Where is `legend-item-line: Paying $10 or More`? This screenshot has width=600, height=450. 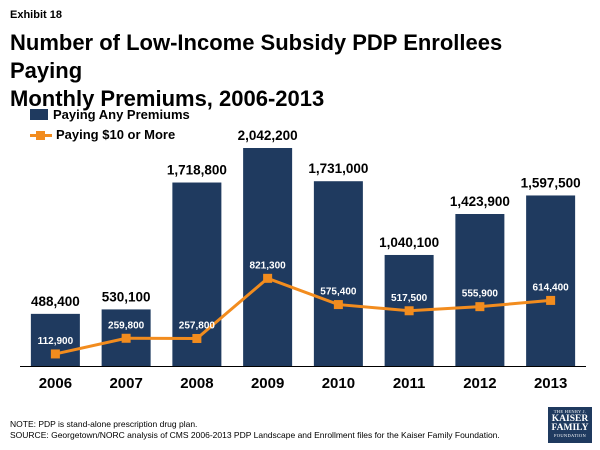 legend-item-line: Paying $10 or More is located at coordinates (102, 134).